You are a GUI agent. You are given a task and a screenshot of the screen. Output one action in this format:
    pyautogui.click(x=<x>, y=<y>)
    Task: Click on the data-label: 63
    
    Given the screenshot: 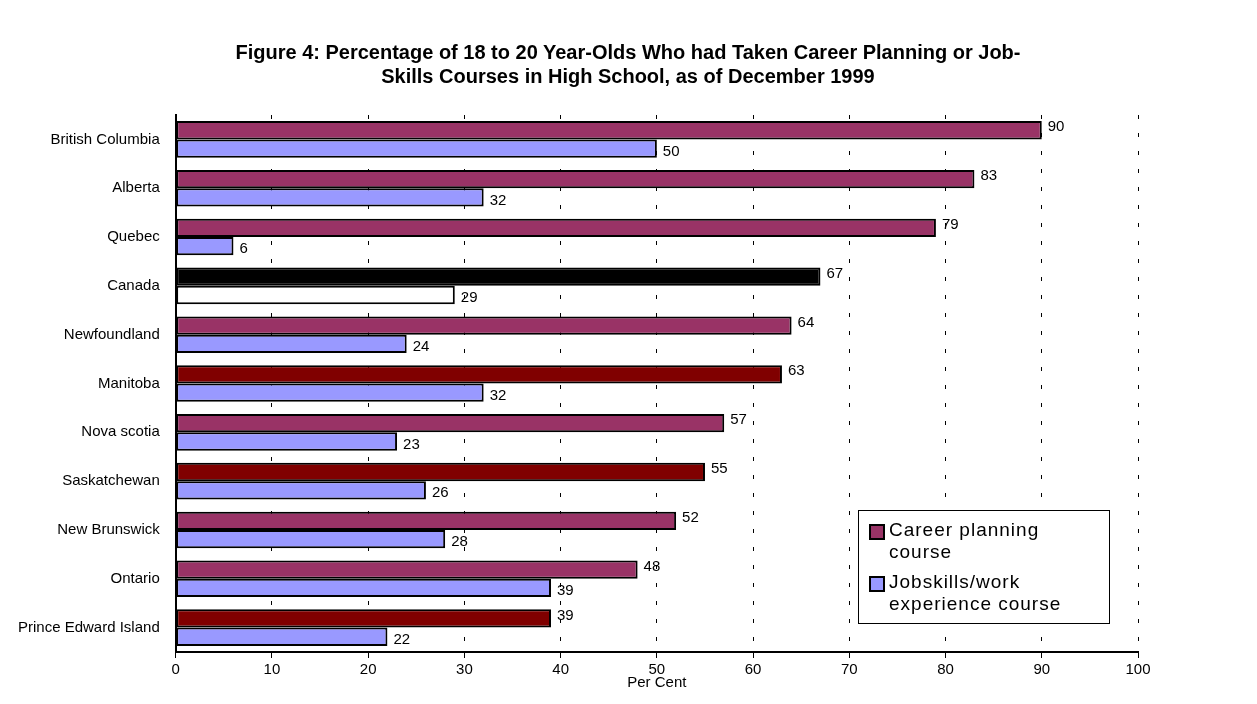 What is the action you would take?
    pyautogui.click(x=796, y=370)
    